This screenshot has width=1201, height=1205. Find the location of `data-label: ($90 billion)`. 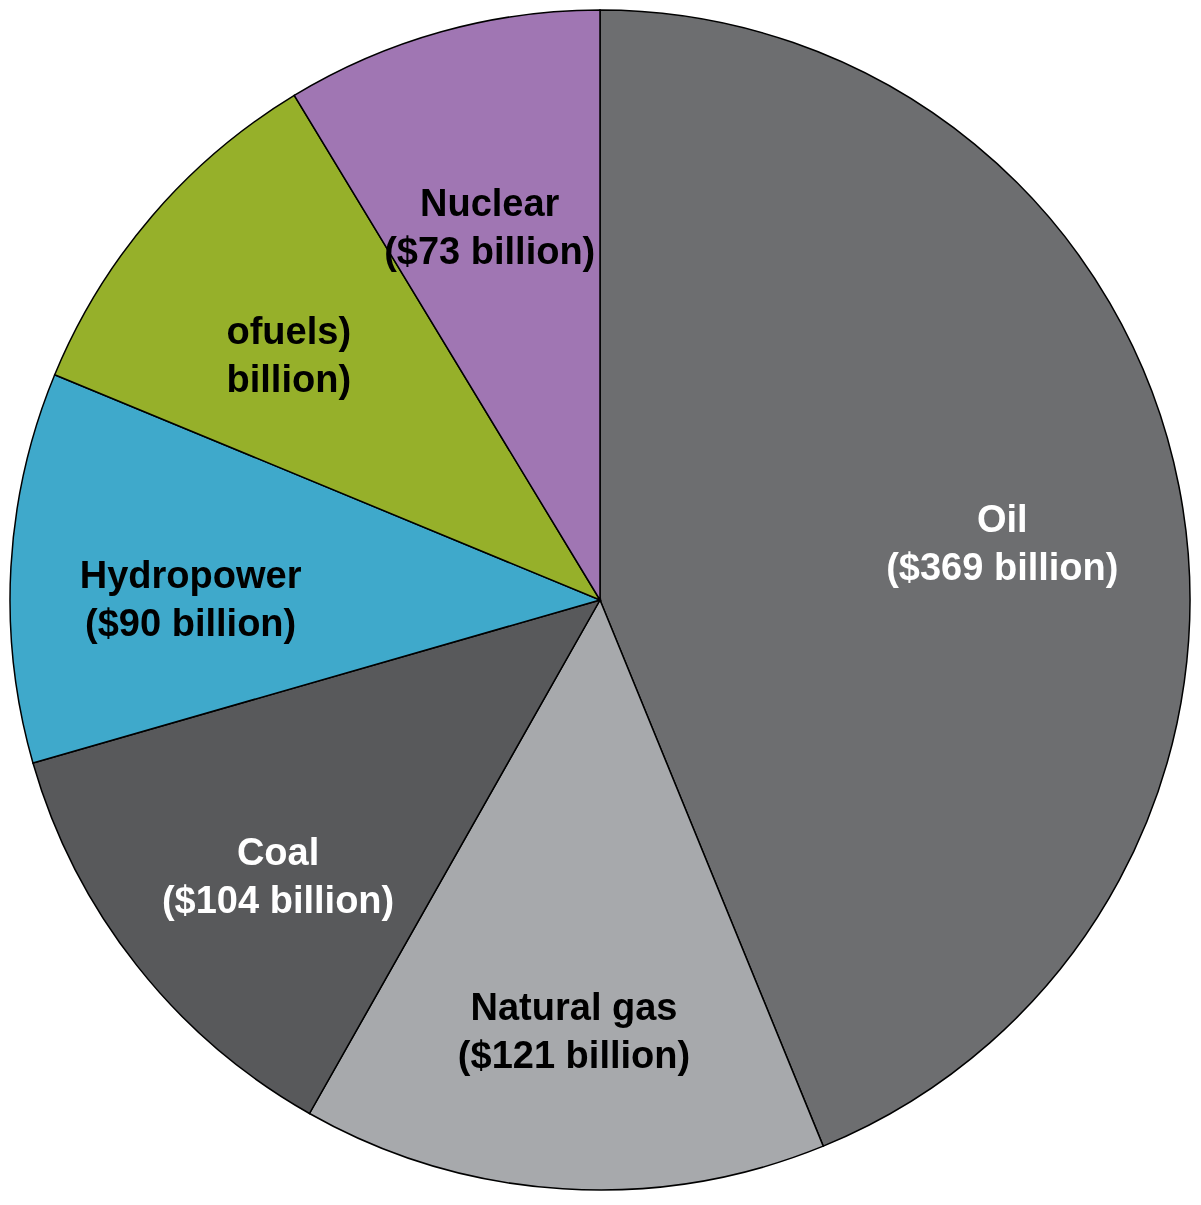

data-label: ($90 billion) is located at coordinates (191, 623).